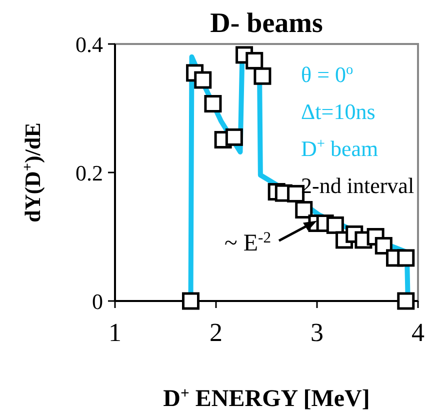 The height and width of the screenshot is (418, 438). I want to click on y-tick-label: 0.4, so click(89, 44).